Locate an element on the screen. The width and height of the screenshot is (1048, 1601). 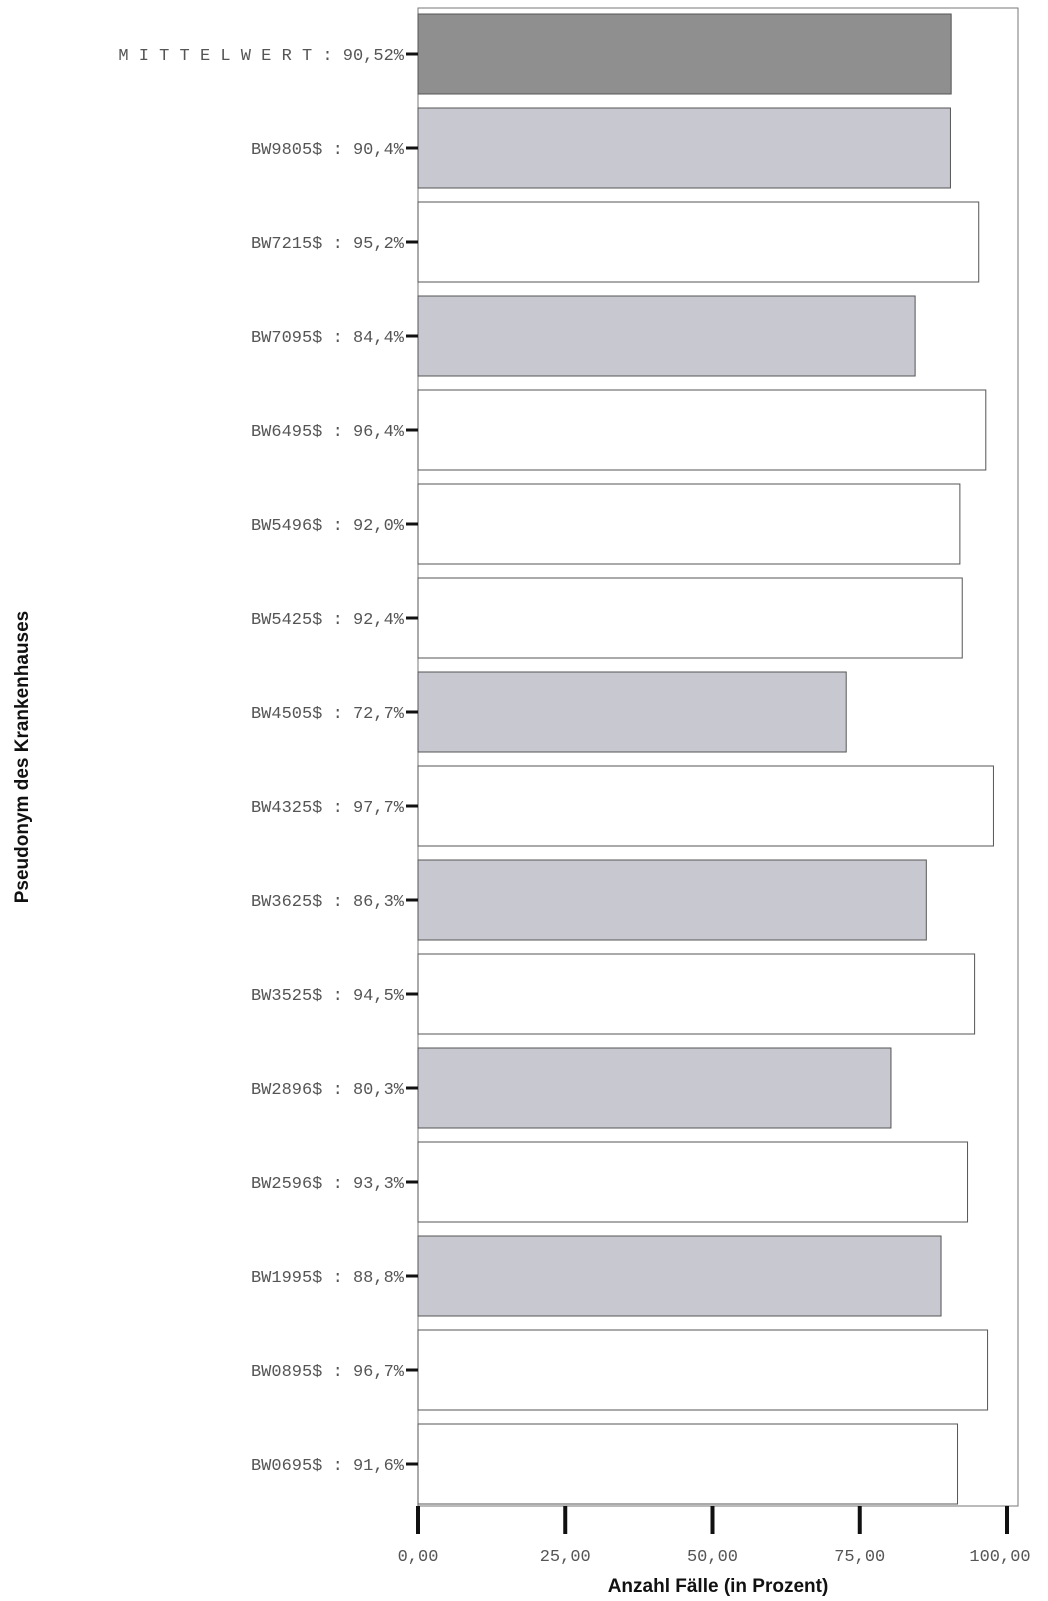
category-label: BW0895$ : 96,7% is located at coordinates (328, 1372).